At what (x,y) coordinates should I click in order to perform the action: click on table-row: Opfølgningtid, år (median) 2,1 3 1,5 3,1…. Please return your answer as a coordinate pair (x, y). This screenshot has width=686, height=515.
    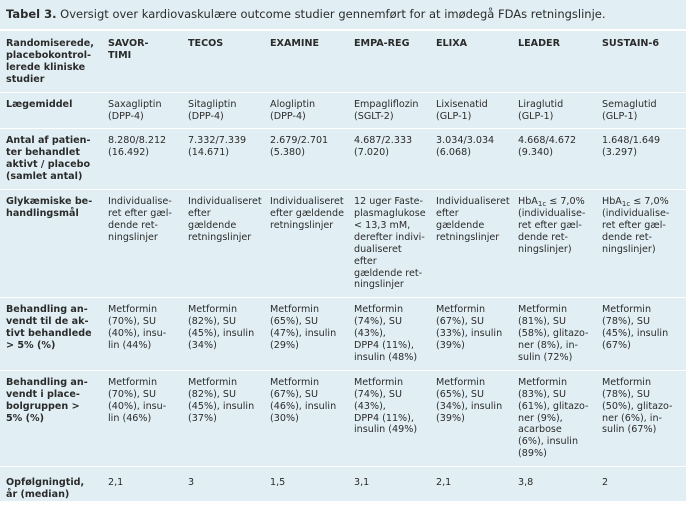
    Looking at the image, I should click on (343, 490).